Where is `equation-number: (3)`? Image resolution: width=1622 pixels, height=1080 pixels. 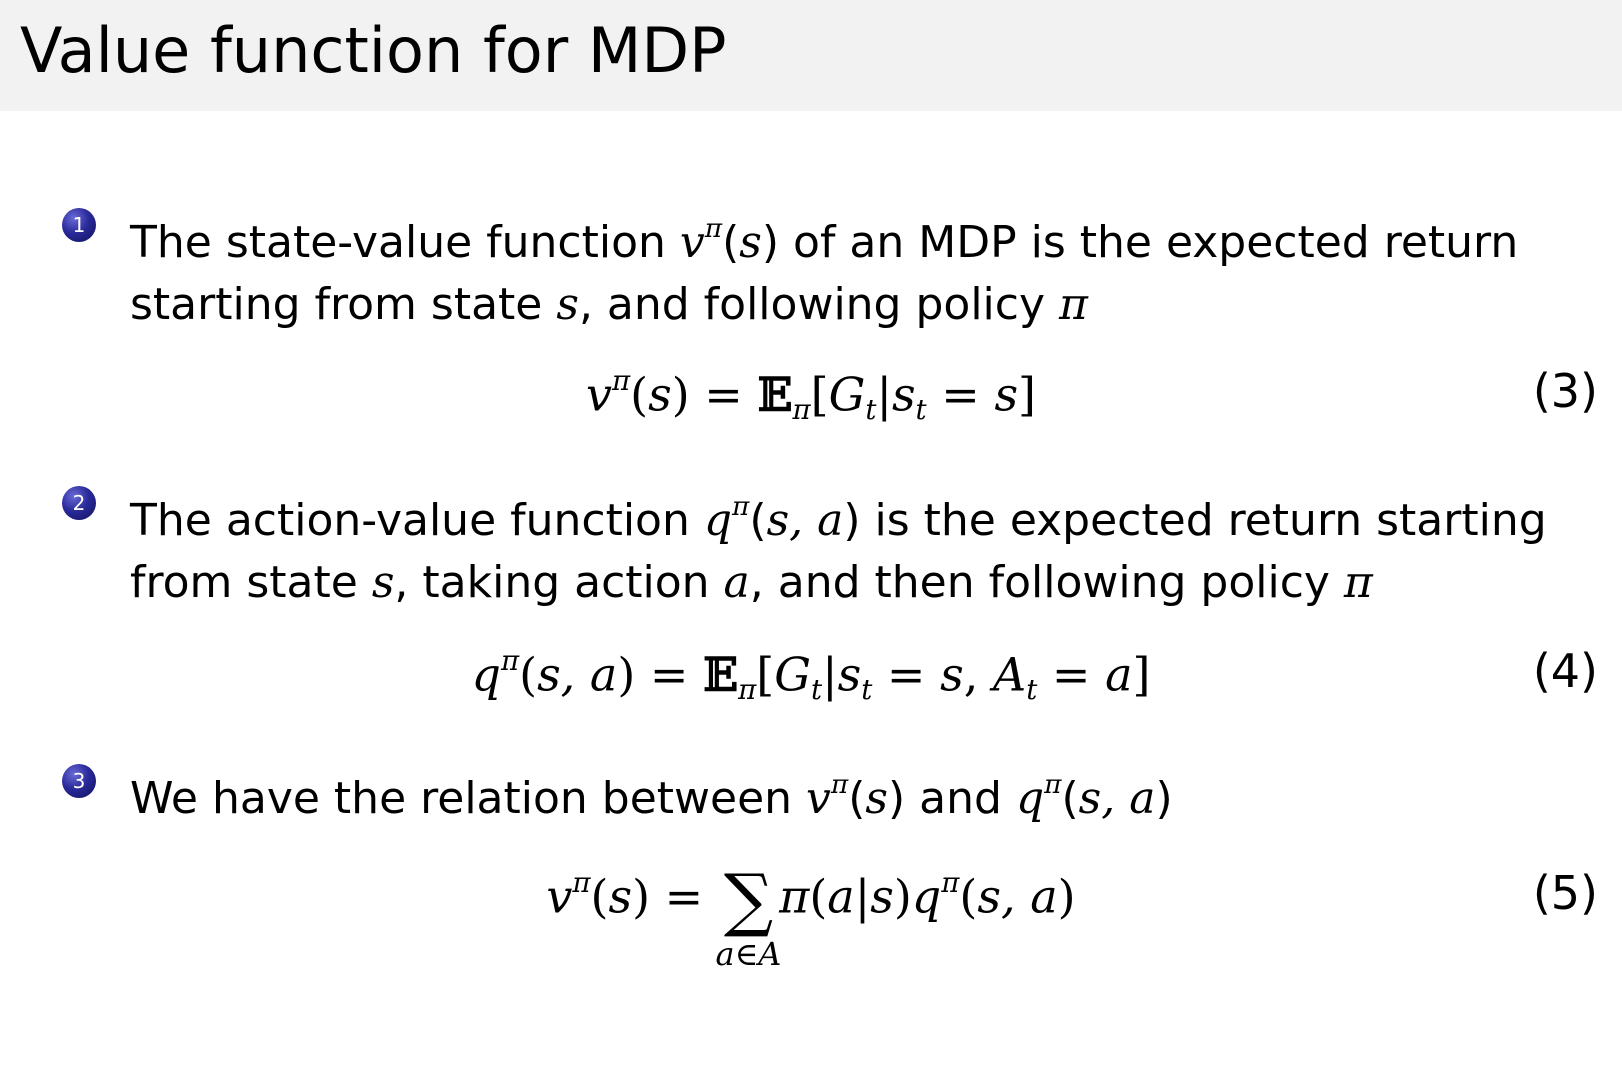 equation-number: (3) is located at coordinates (1565, 391).